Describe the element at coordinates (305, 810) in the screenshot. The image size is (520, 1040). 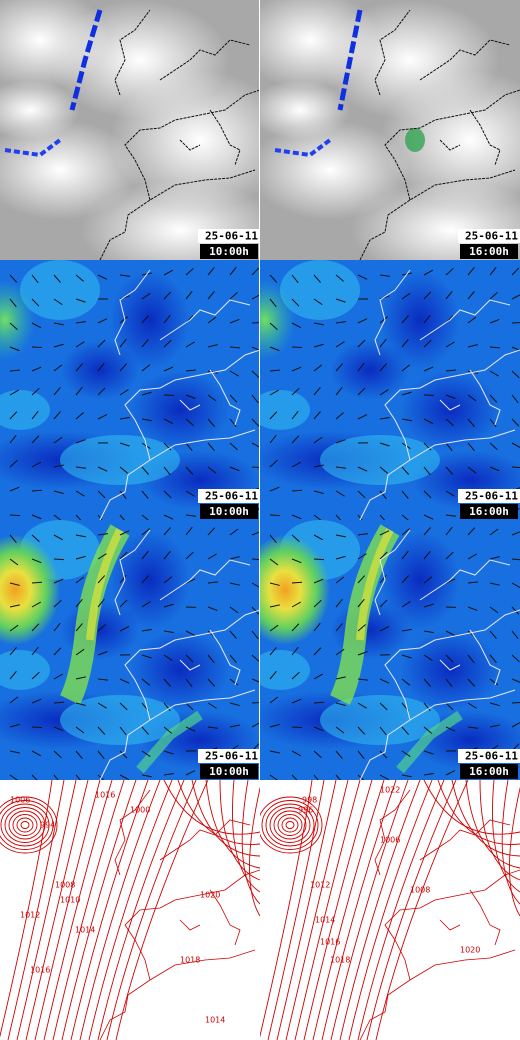
I see `isobar-label: 996` at that location.